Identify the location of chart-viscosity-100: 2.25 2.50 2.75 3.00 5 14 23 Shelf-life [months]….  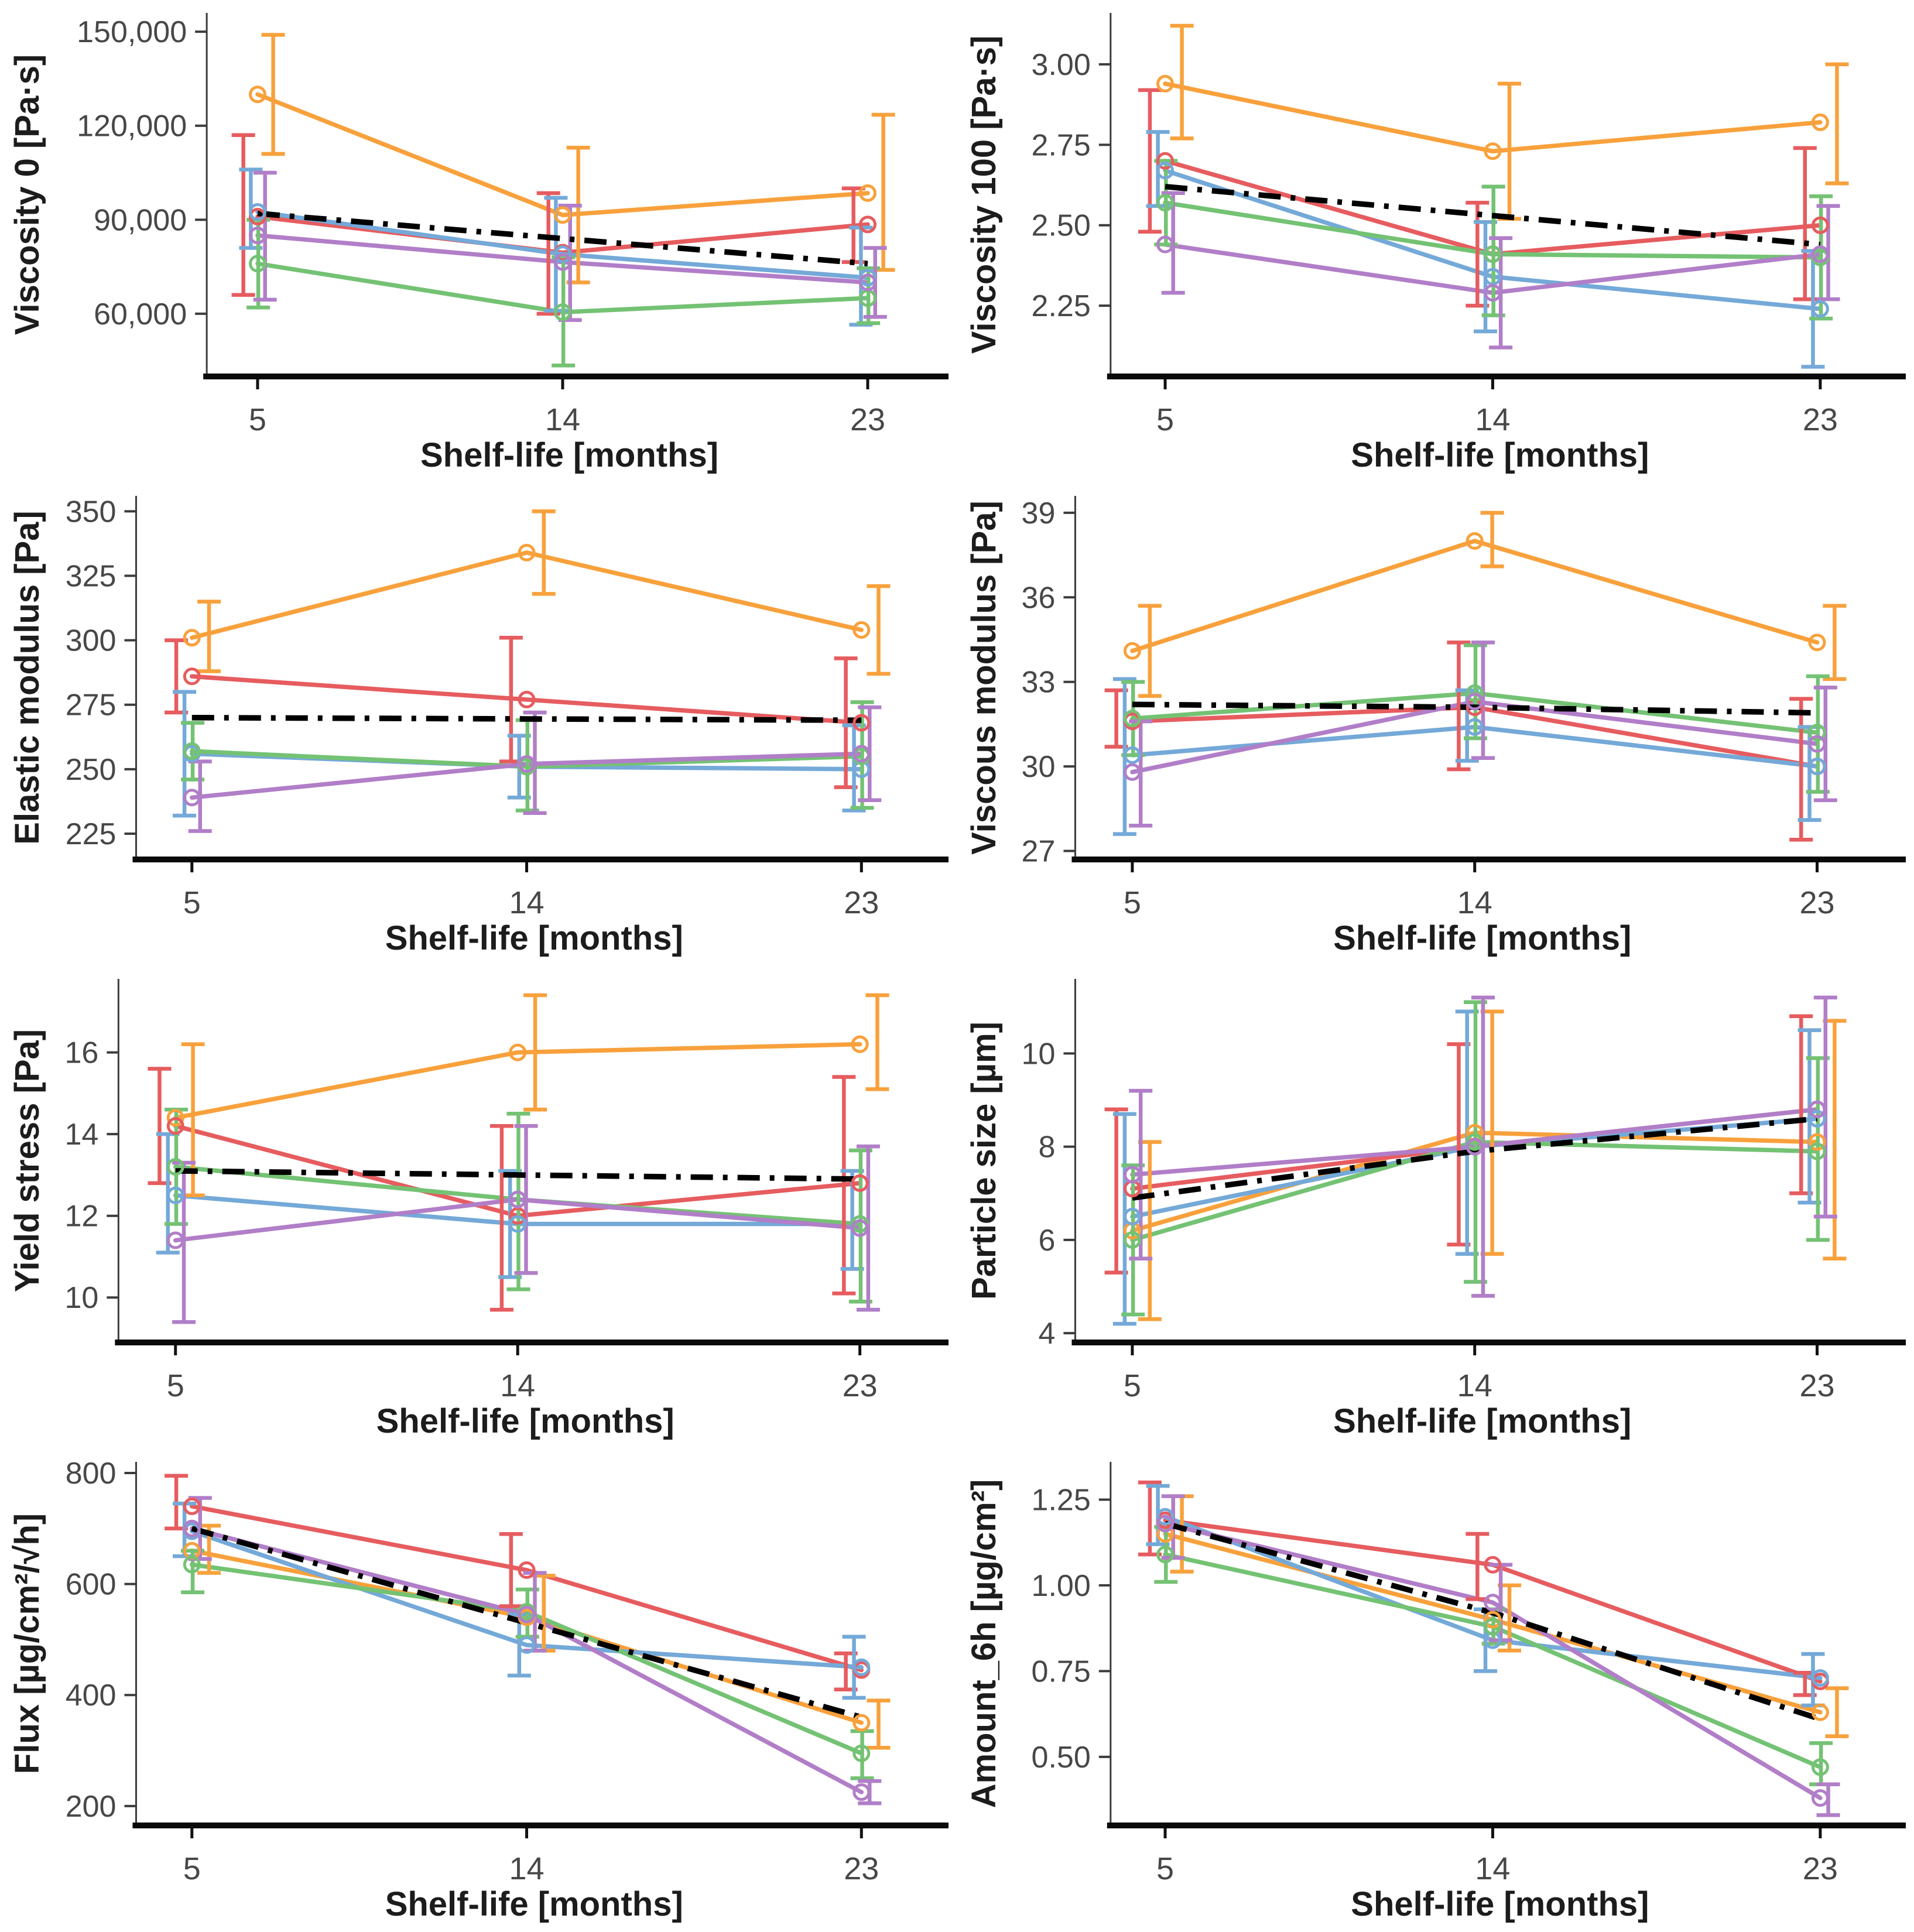
(1435, 241).